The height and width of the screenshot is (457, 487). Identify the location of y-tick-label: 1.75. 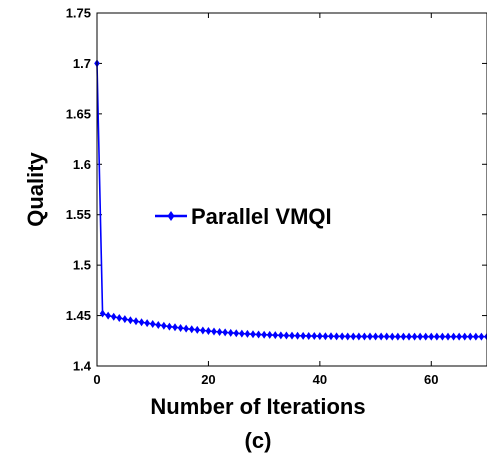
(78, 13).